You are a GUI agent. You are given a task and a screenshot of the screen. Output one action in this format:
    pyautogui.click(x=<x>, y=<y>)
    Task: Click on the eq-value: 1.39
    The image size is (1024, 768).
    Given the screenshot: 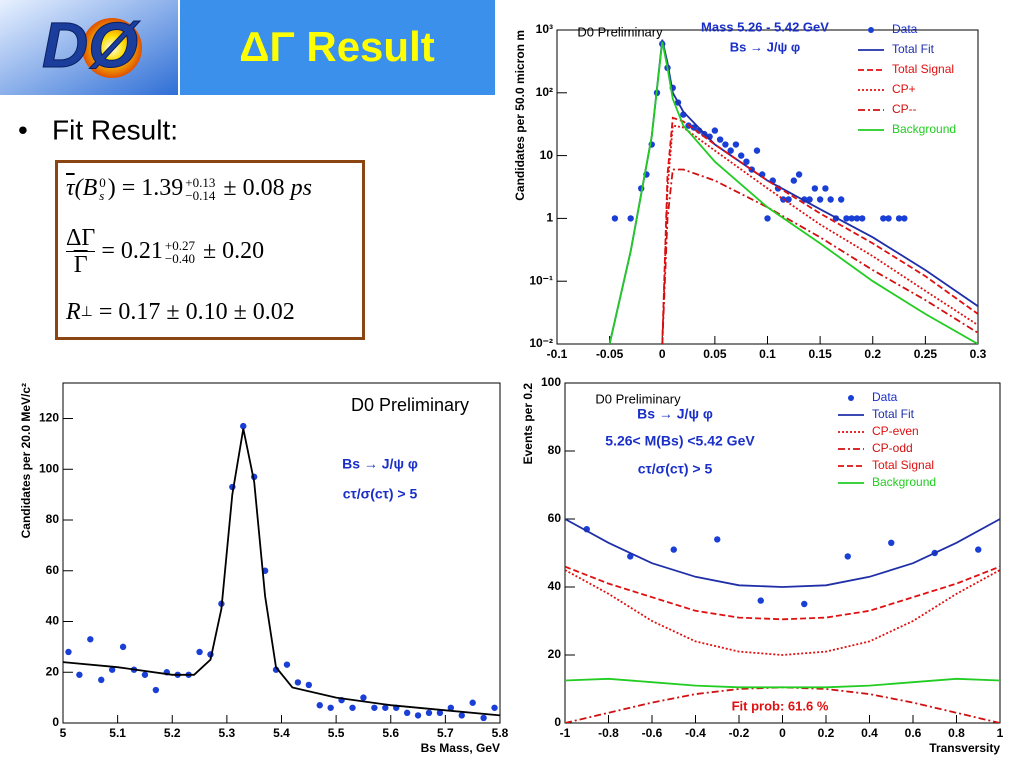 What is the action you would take?
    pyautogui.click(x=162, y=188)
    